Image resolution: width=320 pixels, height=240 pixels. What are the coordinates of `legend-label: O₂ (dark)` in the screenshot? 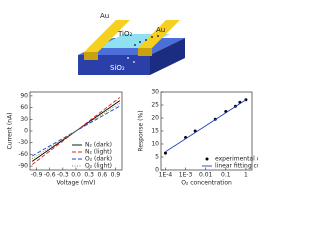 It's located at (98, 159).